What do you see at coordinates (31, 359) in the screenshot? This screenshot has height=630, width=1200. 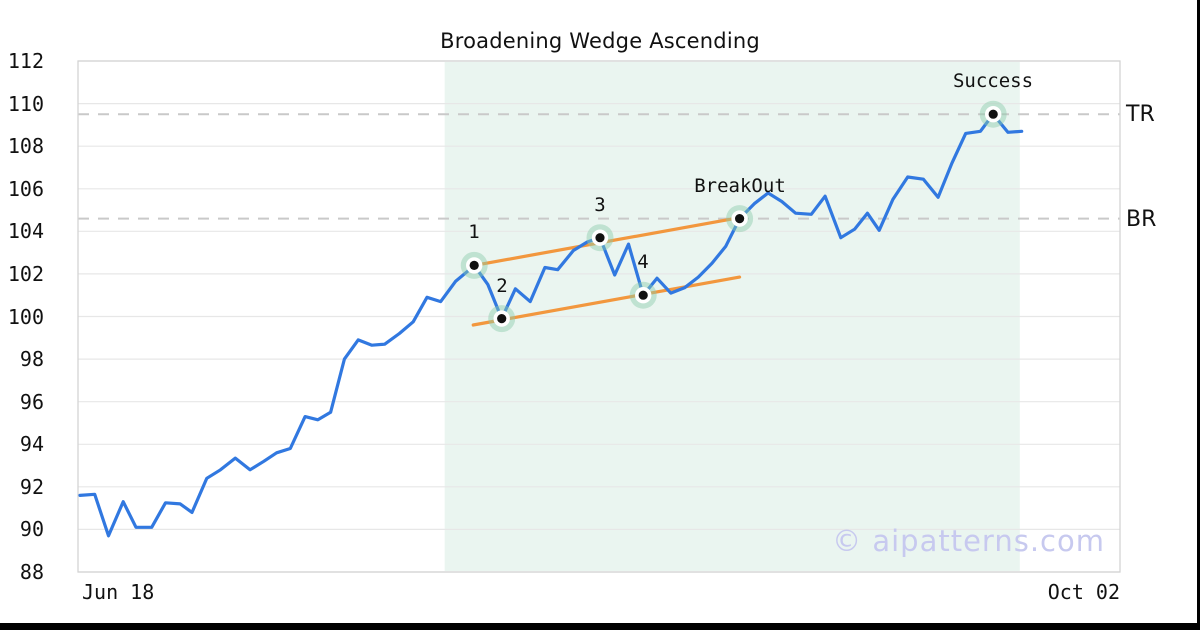 I see `y-tick-label: 98` at bounding box center [31, 359].